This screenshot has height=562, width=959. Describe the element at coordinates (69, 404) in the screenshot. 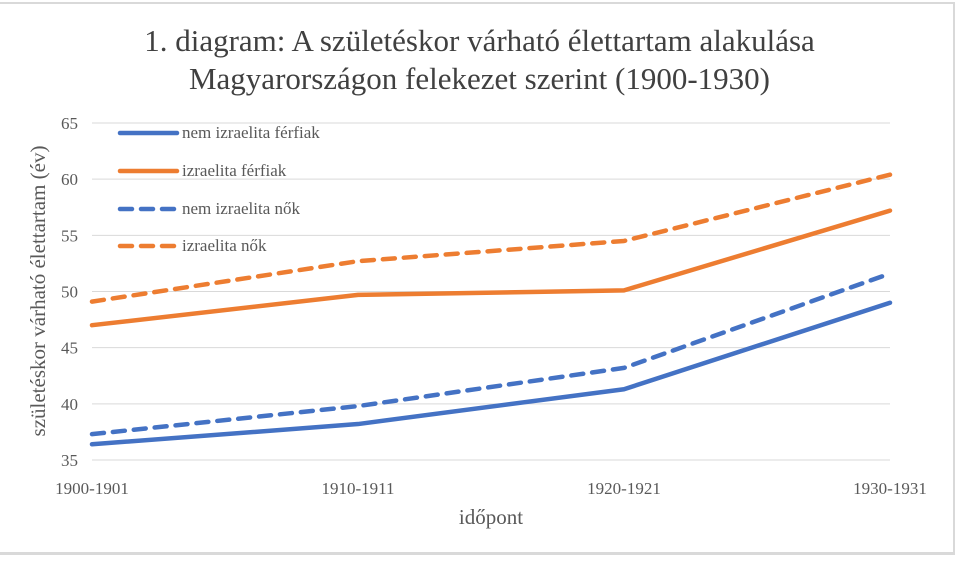

I see `y-tick-label: 40` at that location.